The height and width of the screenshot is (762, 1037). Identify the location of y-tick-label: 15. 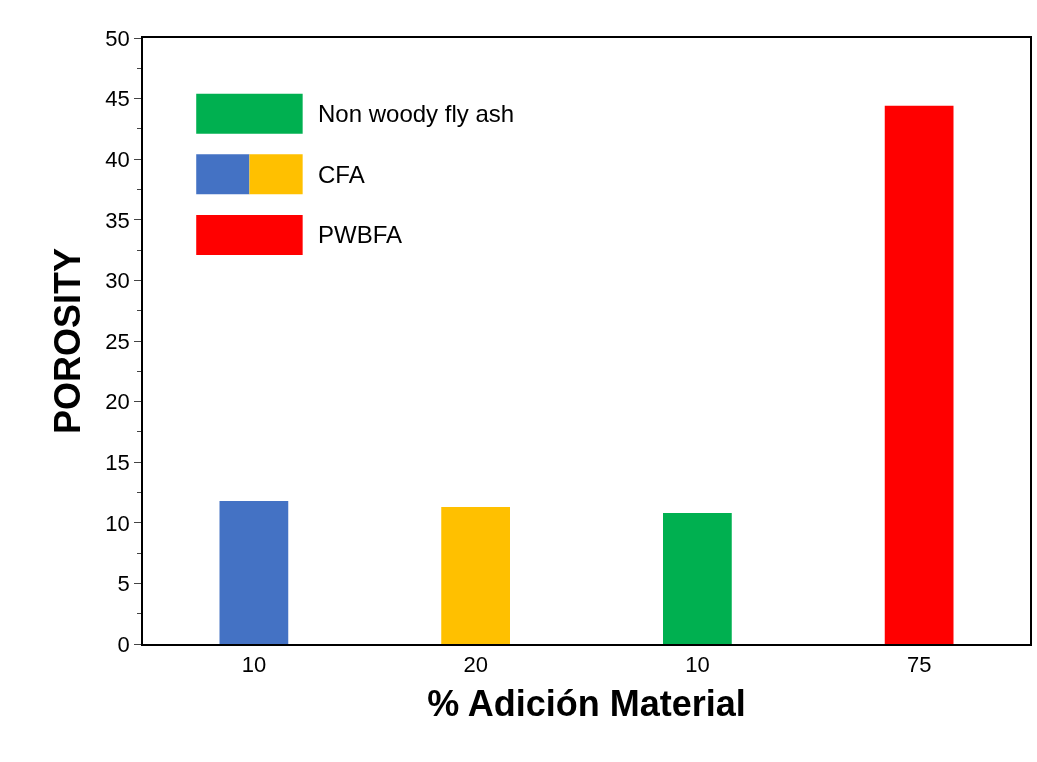
(117, 462).